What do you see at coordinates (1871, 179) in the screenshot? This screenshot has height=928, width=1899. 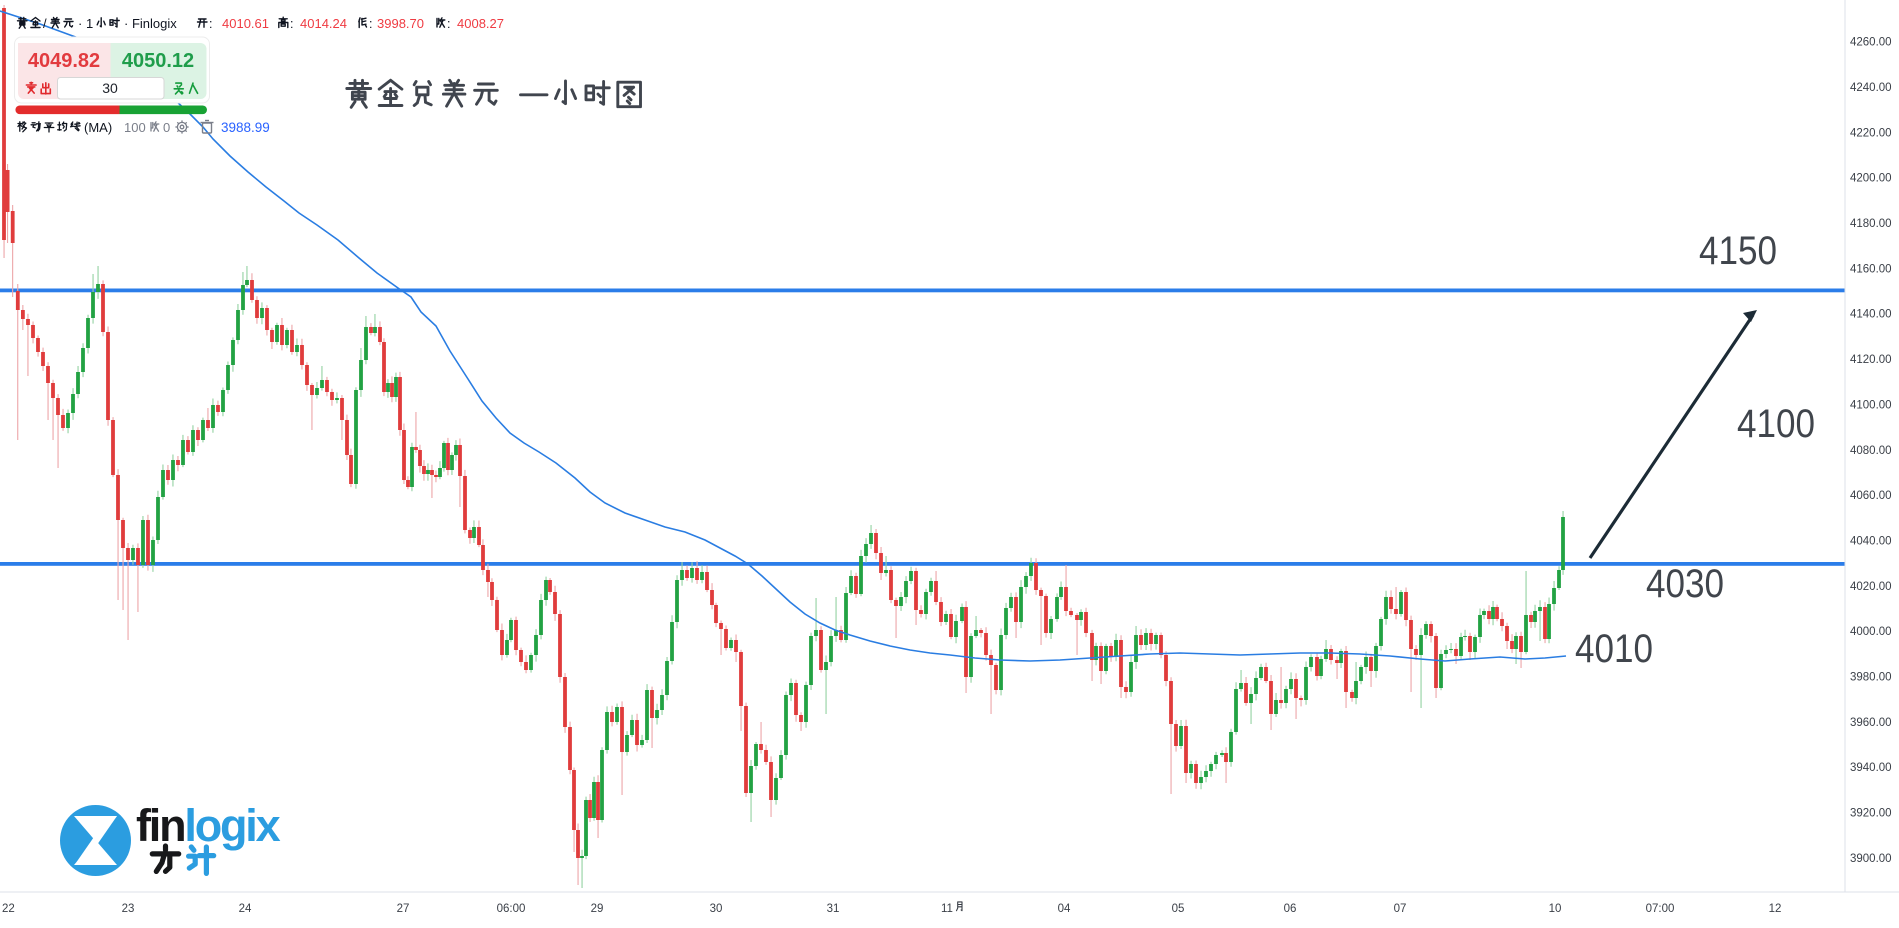 I see `svg-text: 4200.00` at bounding box center [1871, 179].